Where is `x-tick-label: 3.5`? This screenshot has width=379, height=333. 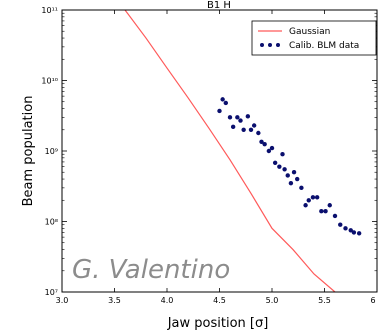 x-tick-label: 3.5 is located at coordinates (114, 300).